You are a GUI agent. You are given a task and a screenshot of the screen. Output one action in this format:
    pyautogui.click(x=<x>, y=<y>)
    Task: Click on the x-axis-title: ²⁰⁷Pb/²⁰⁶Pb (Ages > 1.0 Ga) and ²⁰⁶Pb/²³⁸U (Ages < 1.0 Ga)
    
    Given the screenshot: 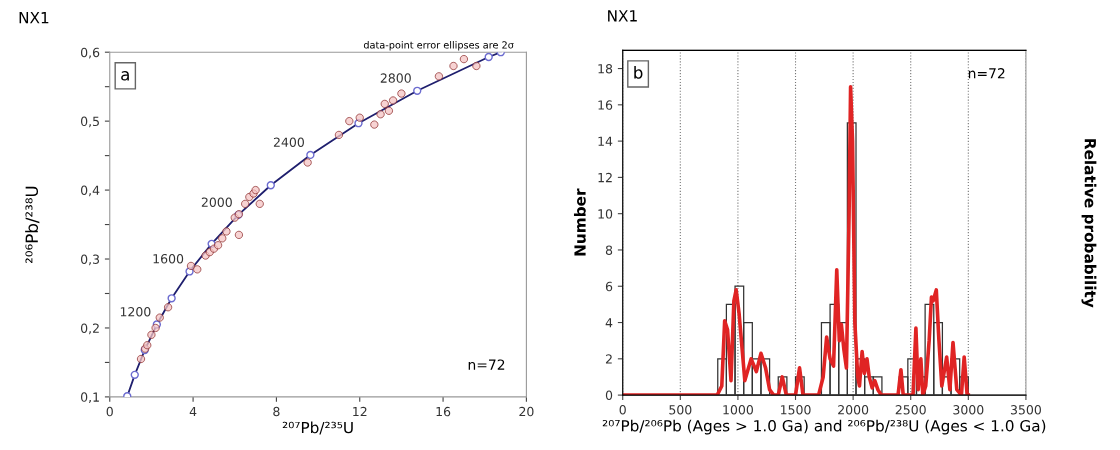 What is the action you would take?
    pyautogui.click(x=824, y=427)
    